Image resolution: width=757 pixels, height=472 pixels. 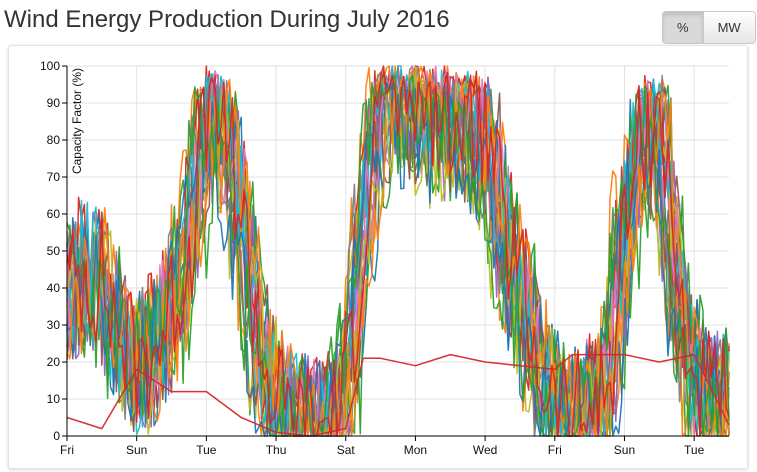 I want to click on y-tick-label: 90, so click(x=54, y=103).